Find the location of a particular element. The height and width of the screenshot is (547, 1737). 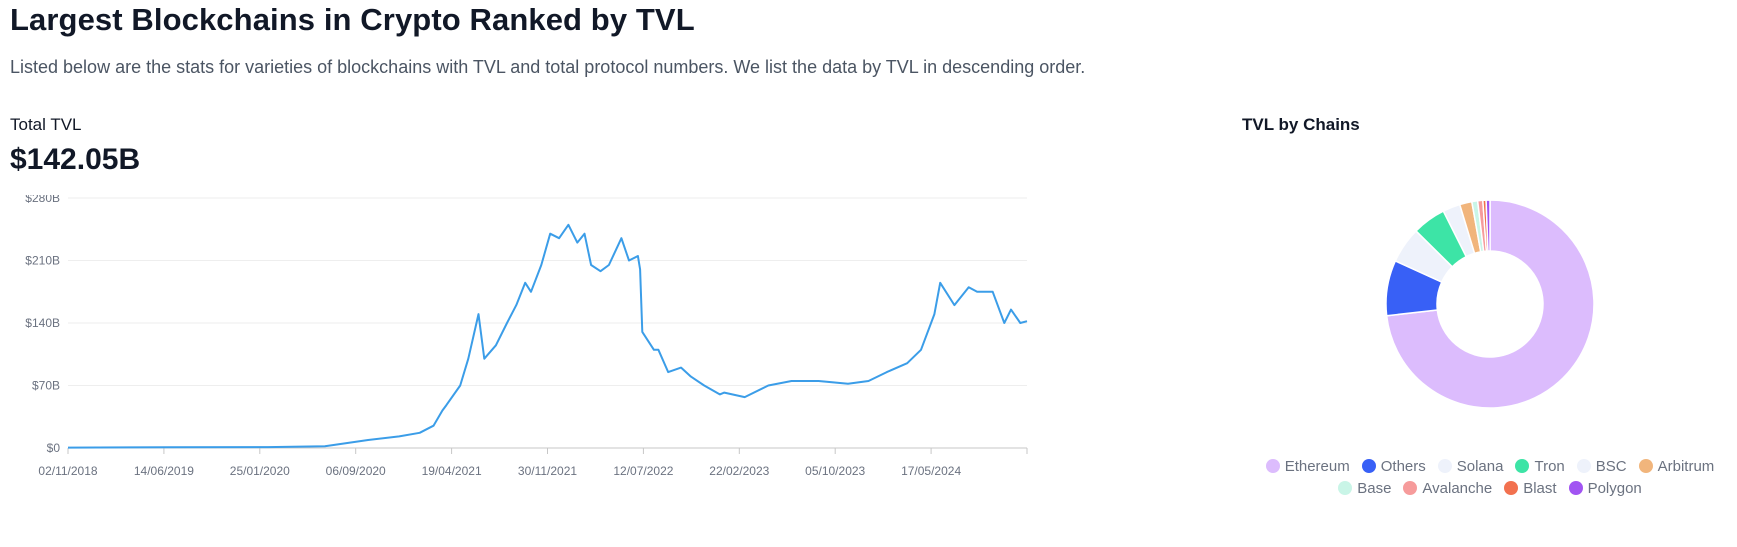

y-tick-label: $280B is located at coordinates (42, 200).